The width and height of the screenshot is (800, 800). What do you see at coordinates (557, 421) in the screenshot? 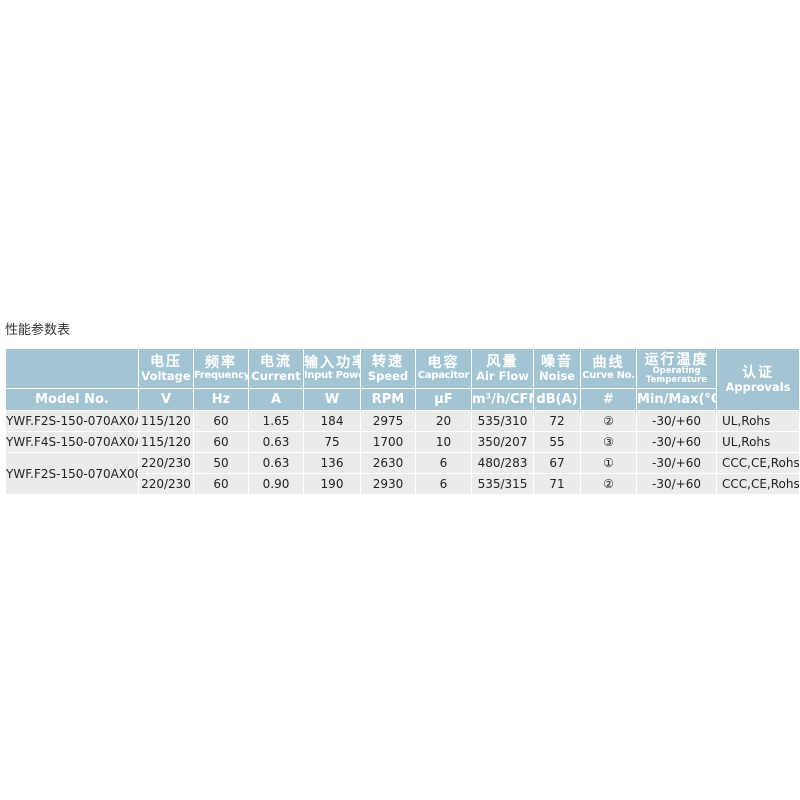
I see `table-cell: 72` at bounding box center [557, 421].